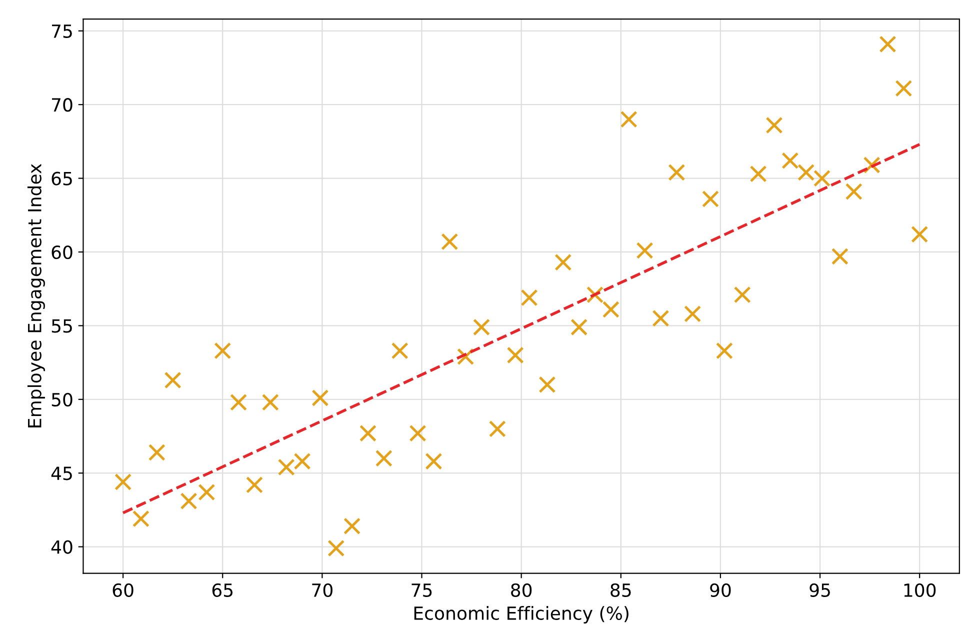 This screenshot has height=637, width=979. I want to click on x-tick-label: 95, so click(820, 590).